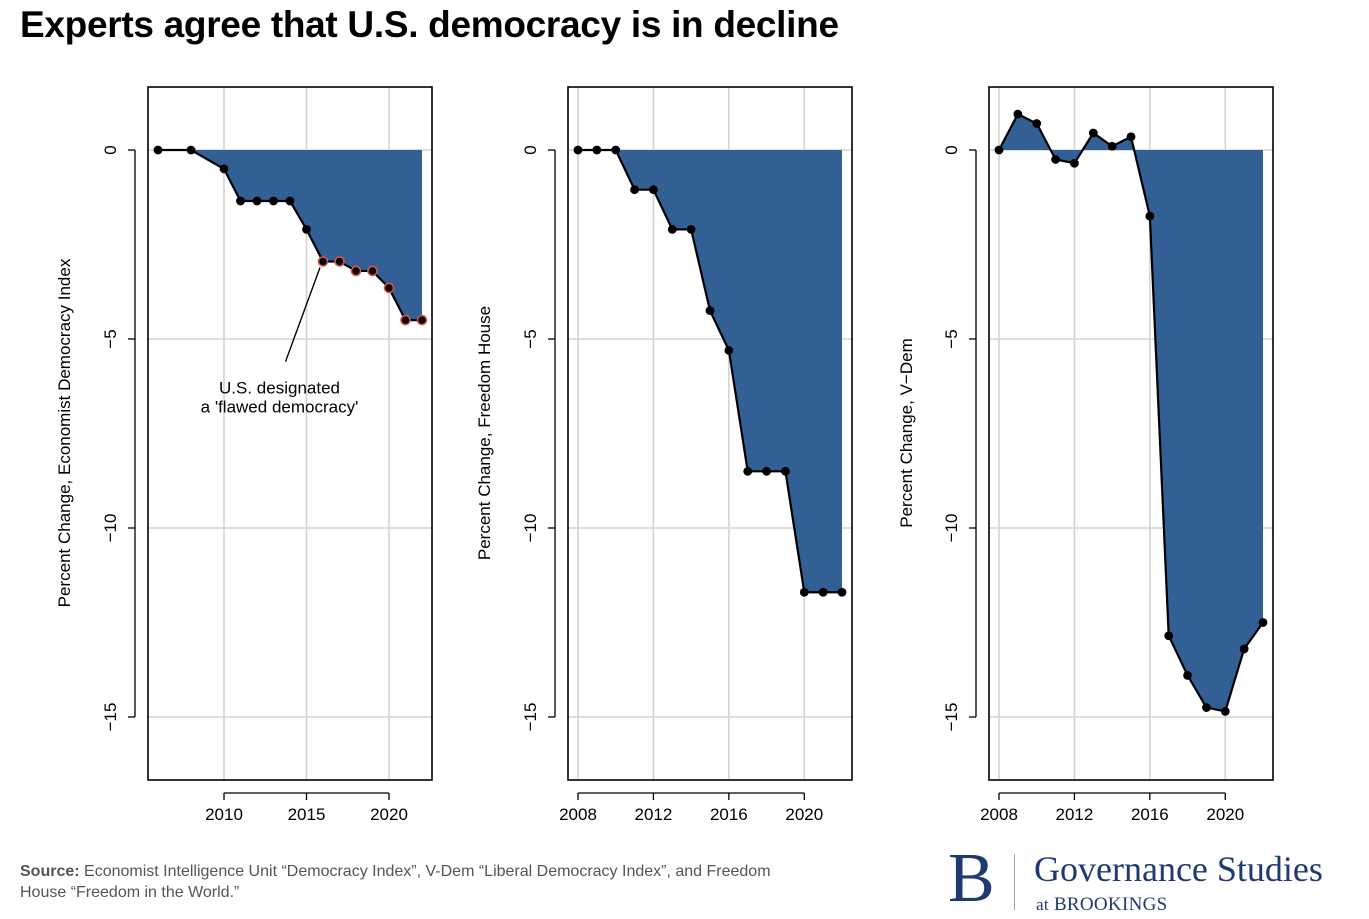 Image resolution: width=1369 pixels, height=919 pixels. What do you see at coordinates (302, 314) in the screenshot?
I see `annotation-pointer` at bounding box center [302, 314].